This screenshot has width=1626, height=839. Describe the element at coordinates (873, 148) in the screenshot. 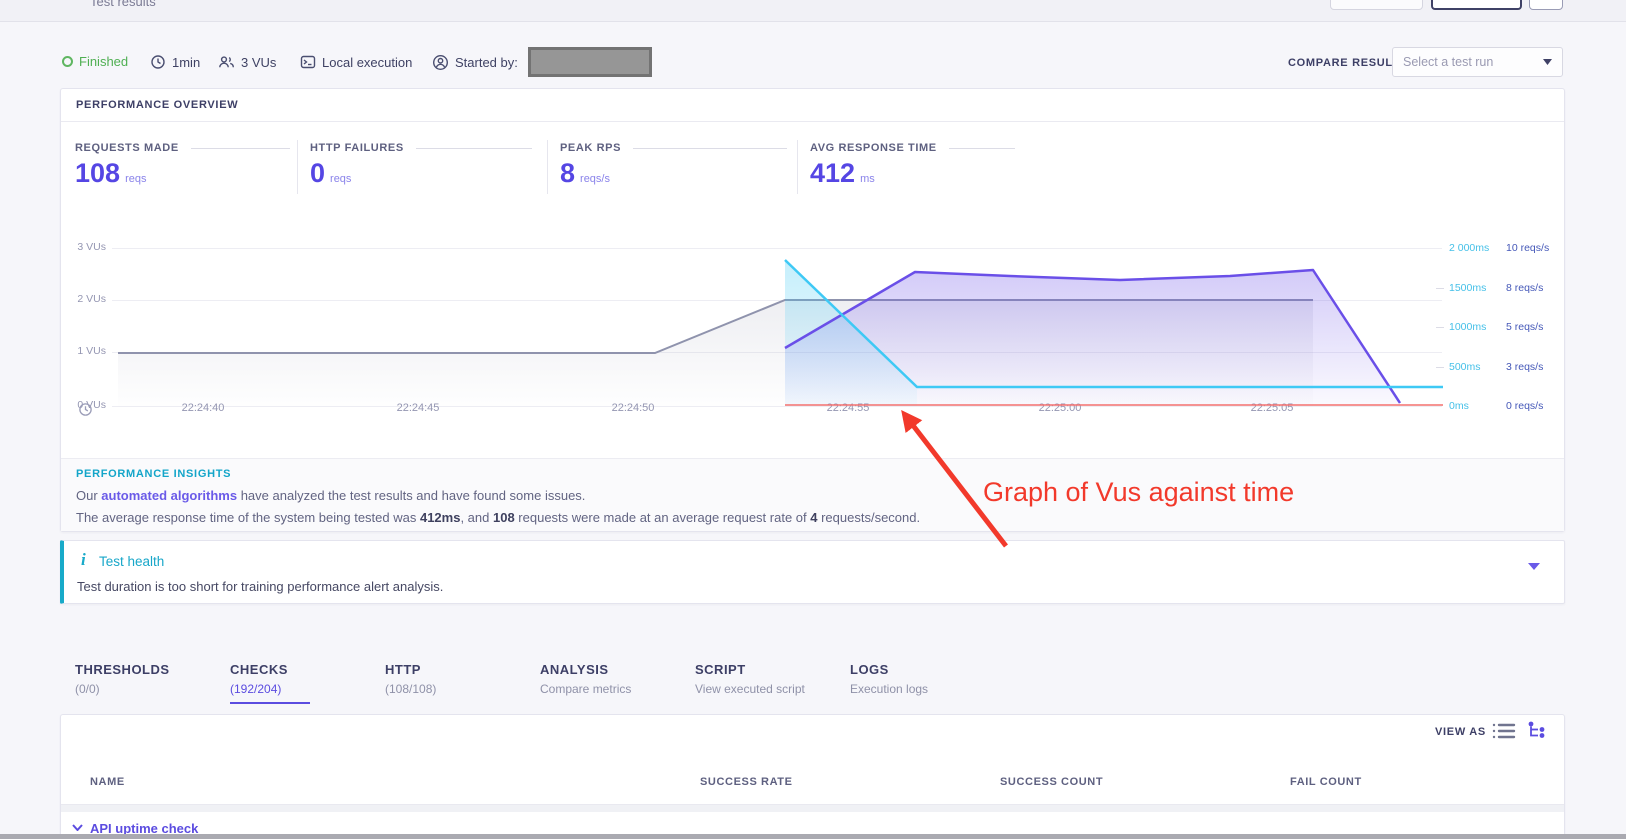

I see `metric-label: AVG RESPONSE TIME` at that location.